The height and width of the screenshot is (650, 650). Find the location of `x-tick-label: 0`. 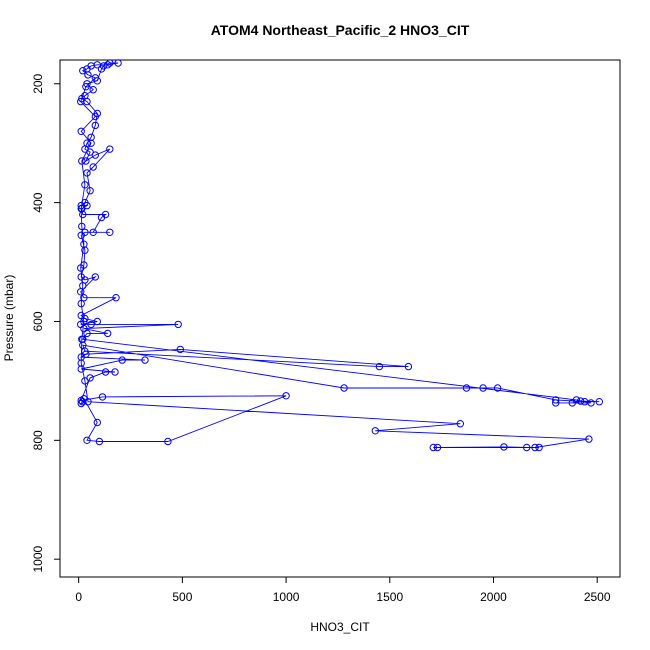

x-tick-label: 0 is located at coordinates (78, 597).